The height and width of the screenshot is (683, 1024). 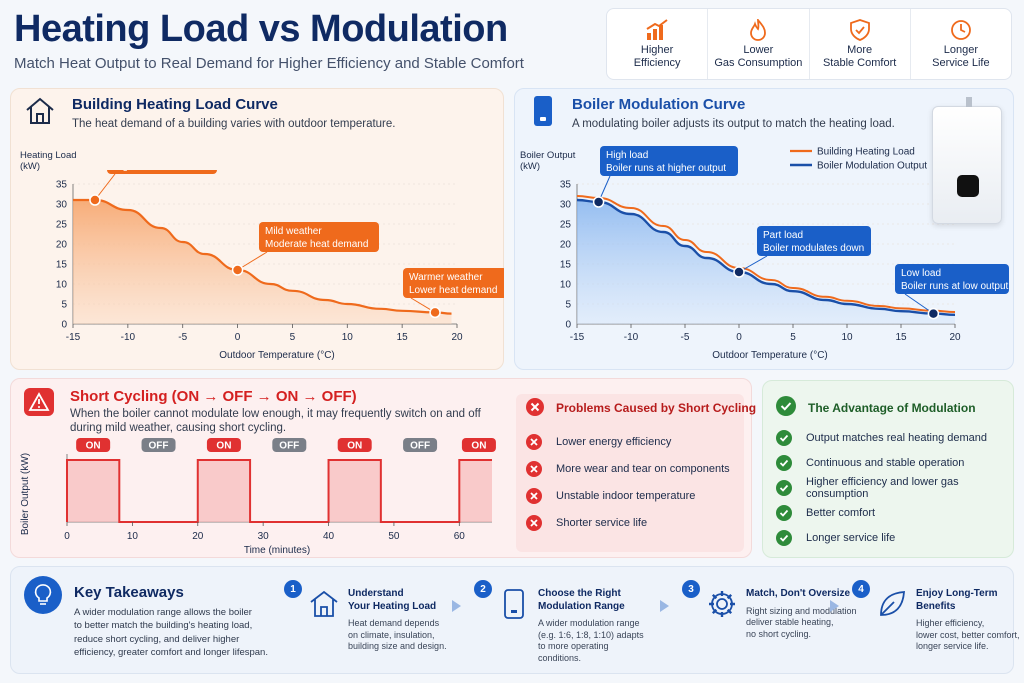 What do you see at coordinates (658, 44) in the screenshot?
I see `benefit-efficiency: Higher Efficiency` at bounding box center [658, 44].